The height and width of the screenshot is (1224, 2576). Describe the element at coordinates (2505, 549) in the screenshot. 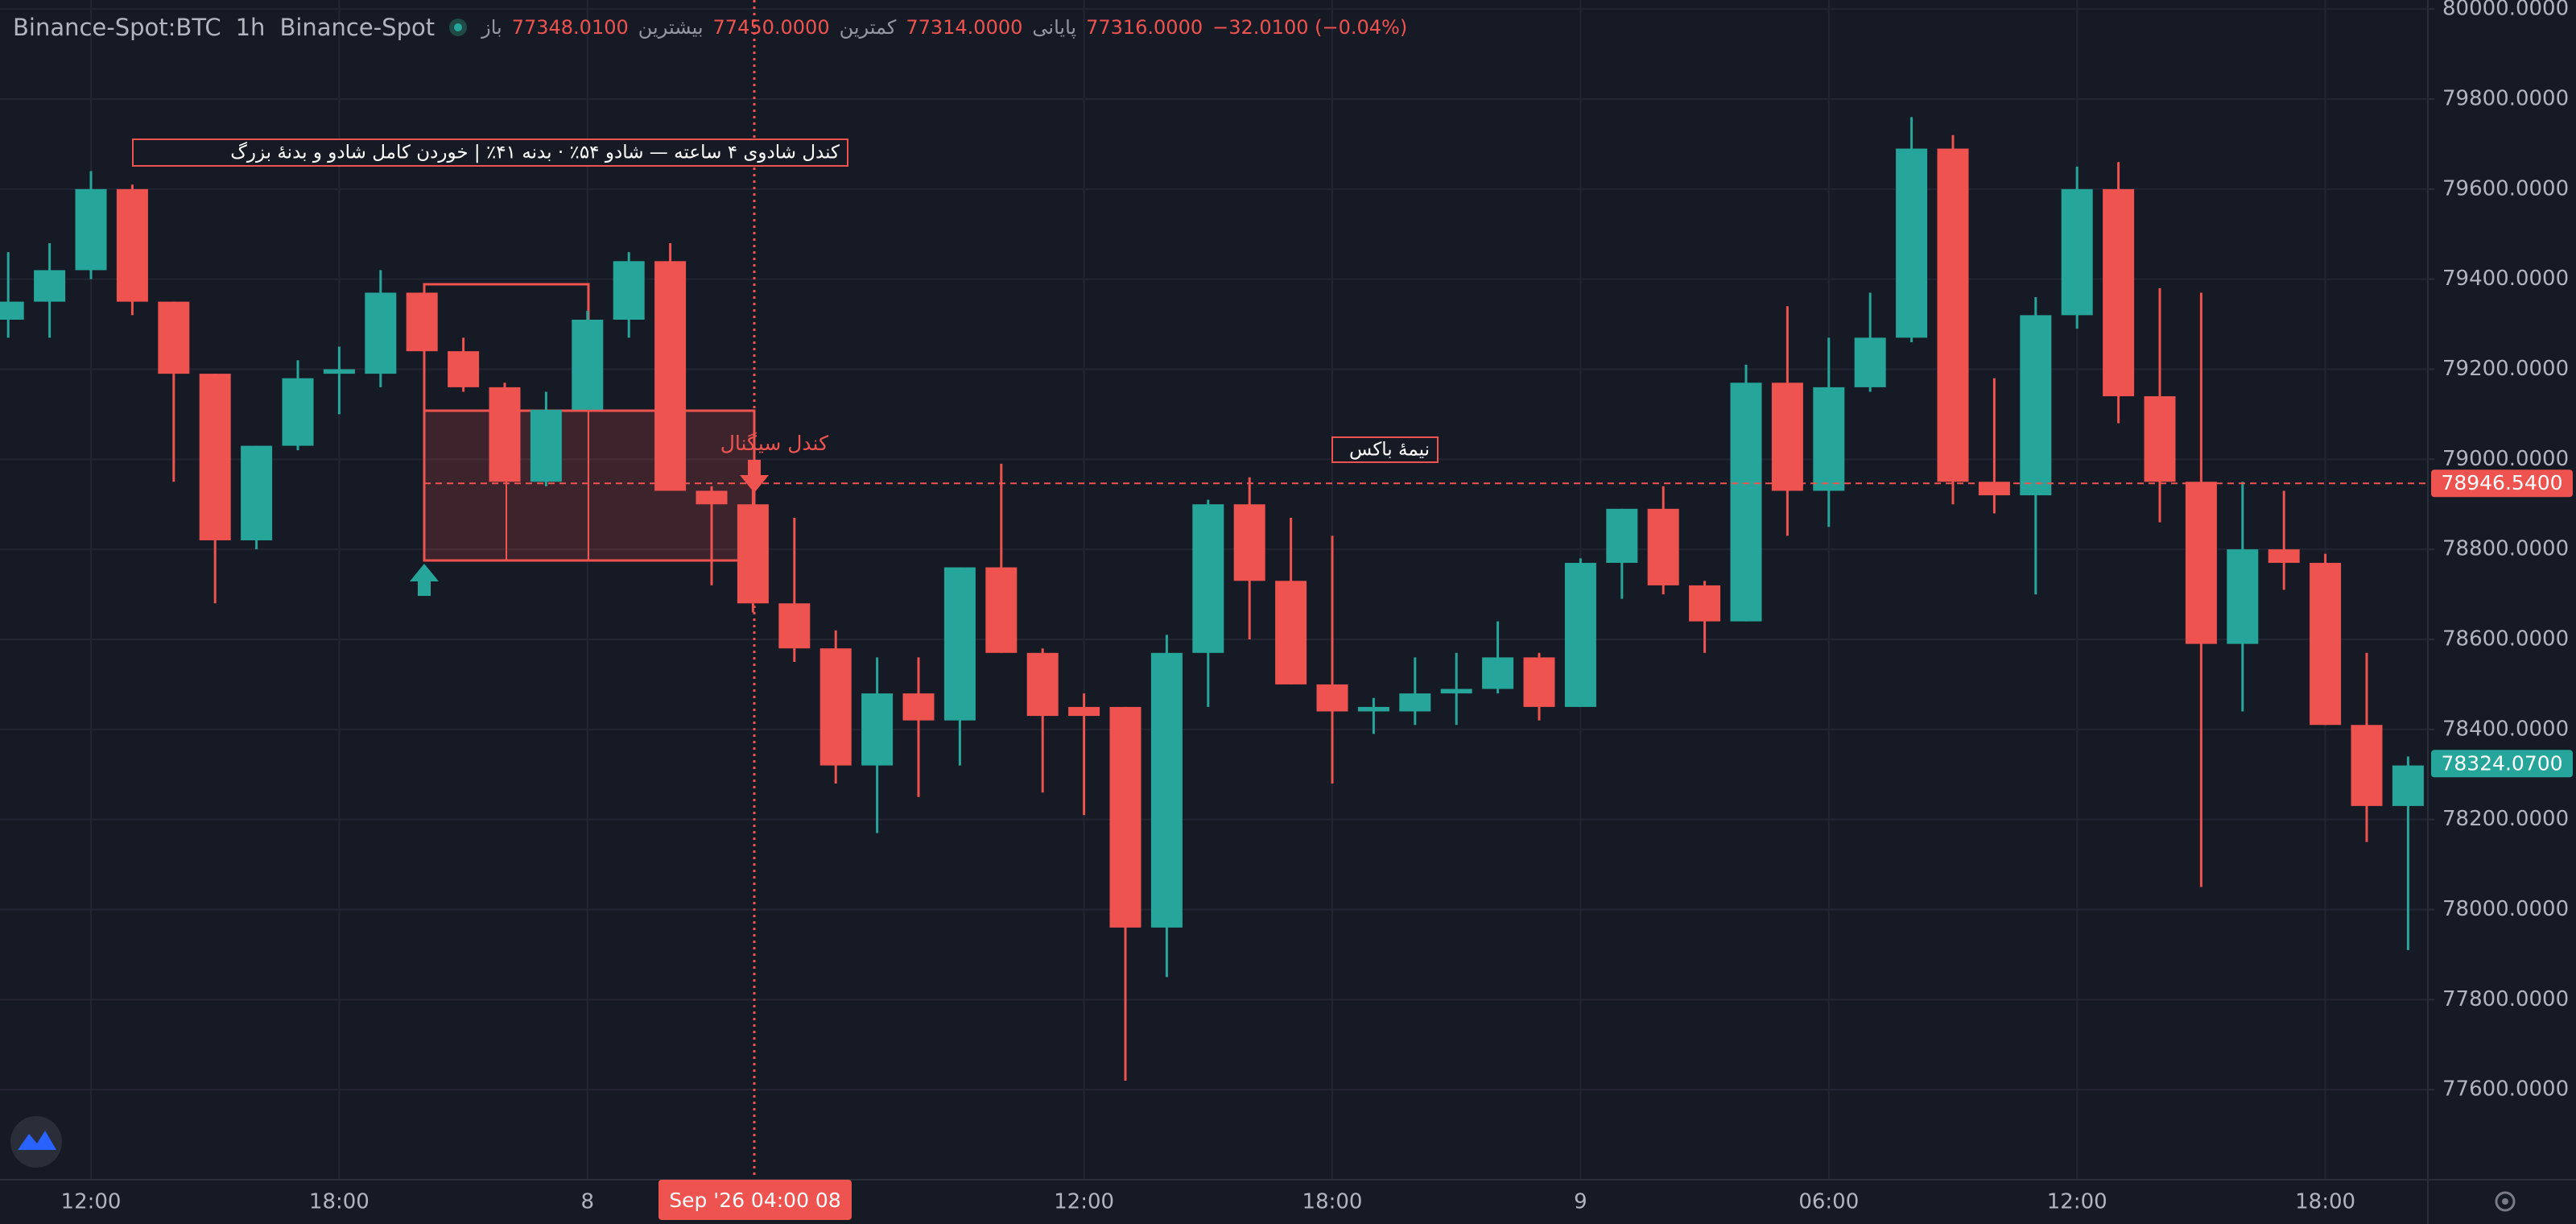

I see `y-tick-label: 78800.0000` at that location.